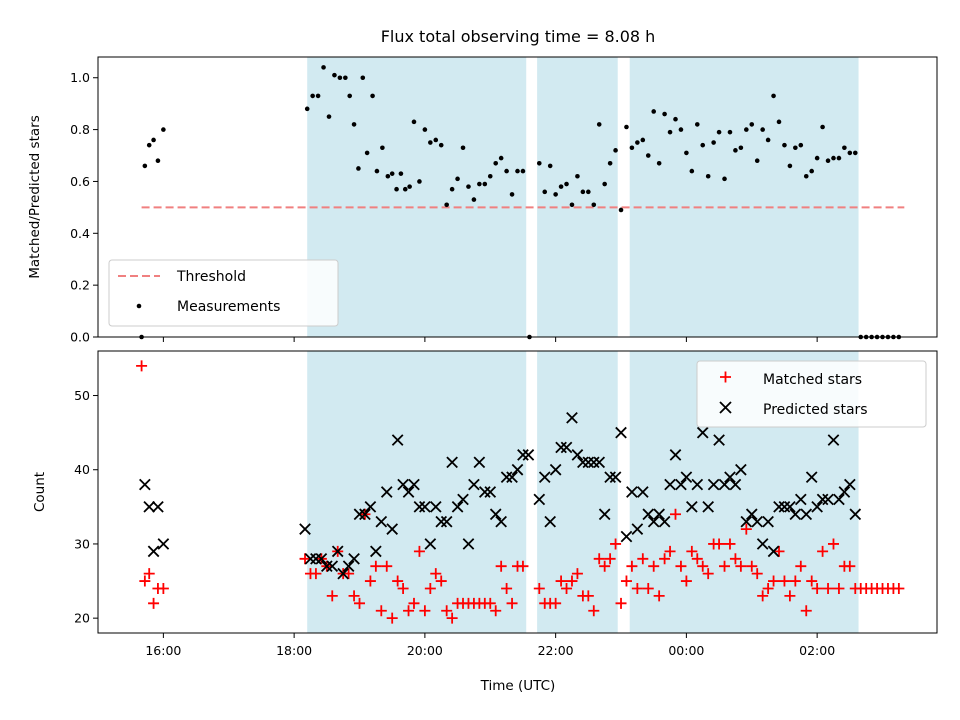  I want to click on y-tick-label: 30, so click(82, 543).